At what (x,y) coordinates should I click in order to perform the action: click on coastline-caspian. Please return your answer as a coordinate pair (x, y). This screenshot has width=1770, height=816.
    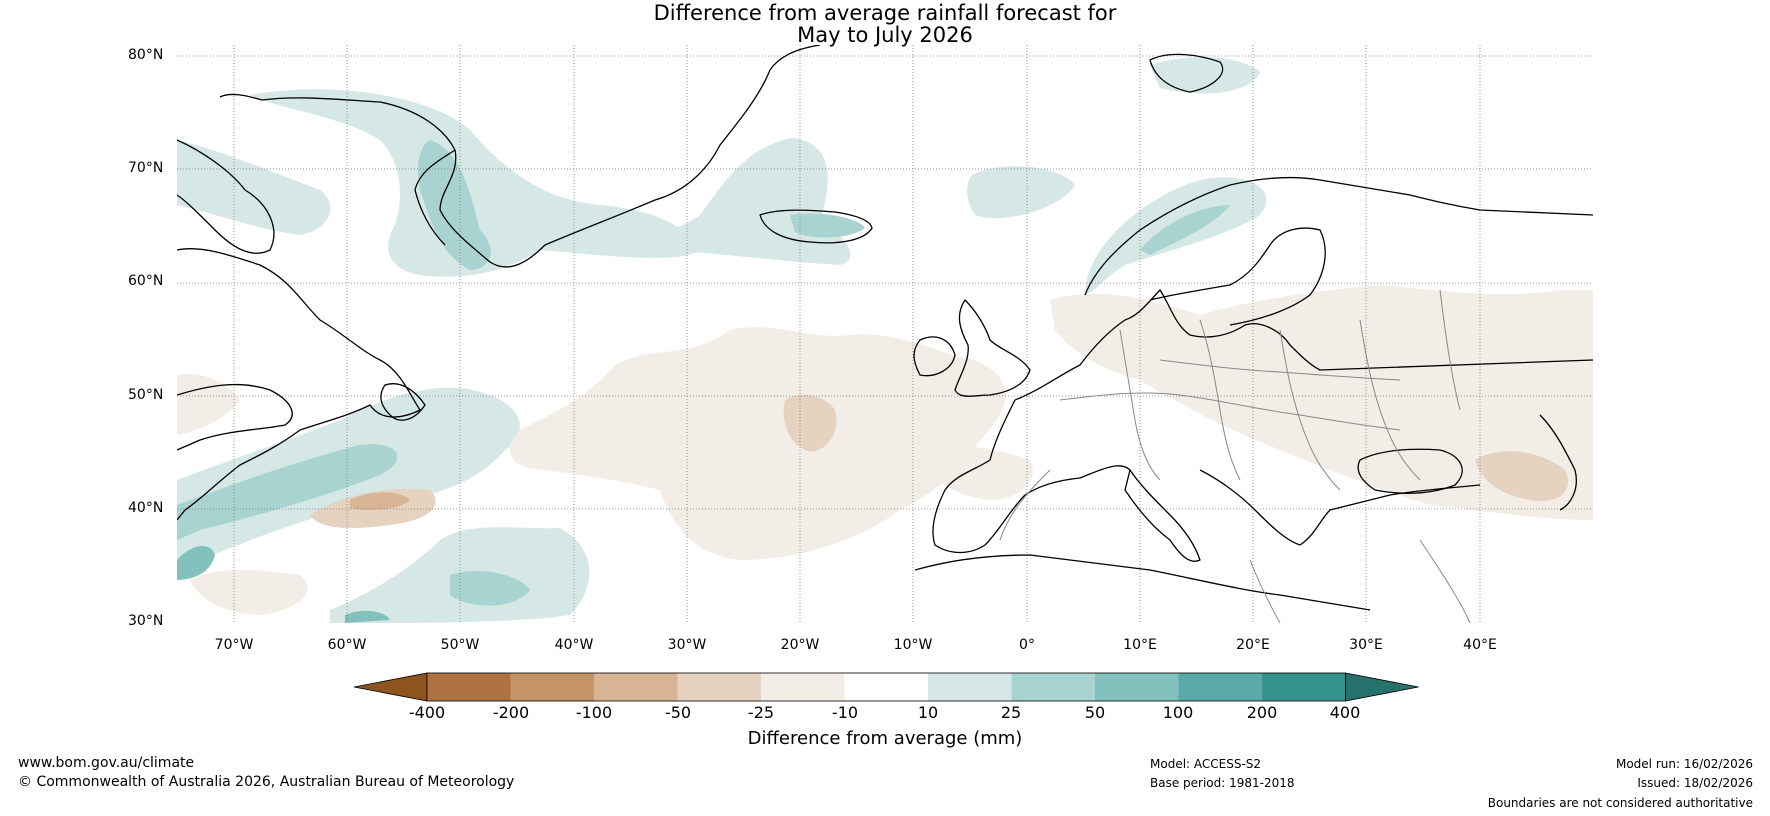
    Looking at the image, I should click on (1558, 462).